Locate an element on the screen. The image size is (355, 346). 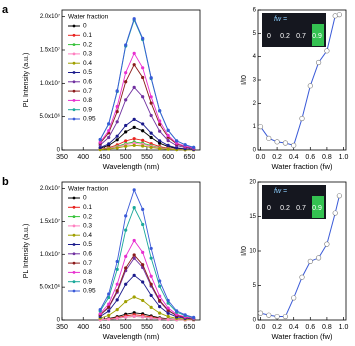
inset-label: 0.7 is located at coordinates (301, 36).